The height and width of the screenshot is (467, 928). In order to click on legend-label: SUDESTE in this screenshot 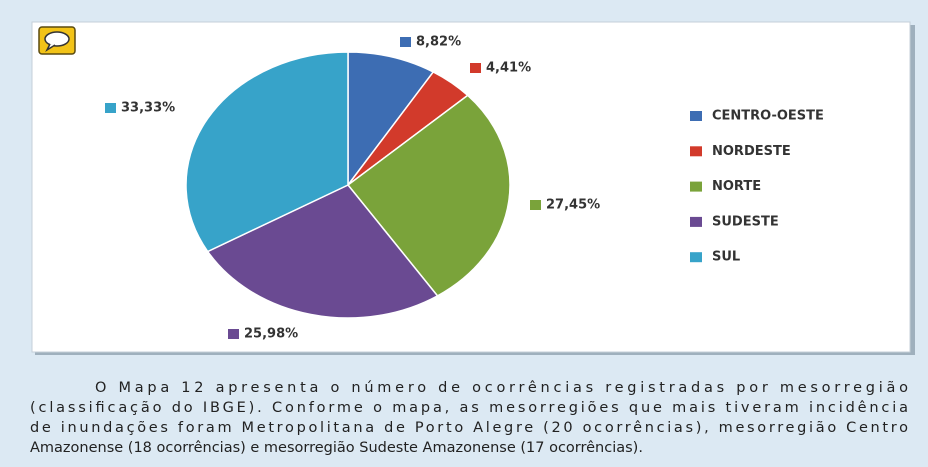, I will do `click(745, 221)`.